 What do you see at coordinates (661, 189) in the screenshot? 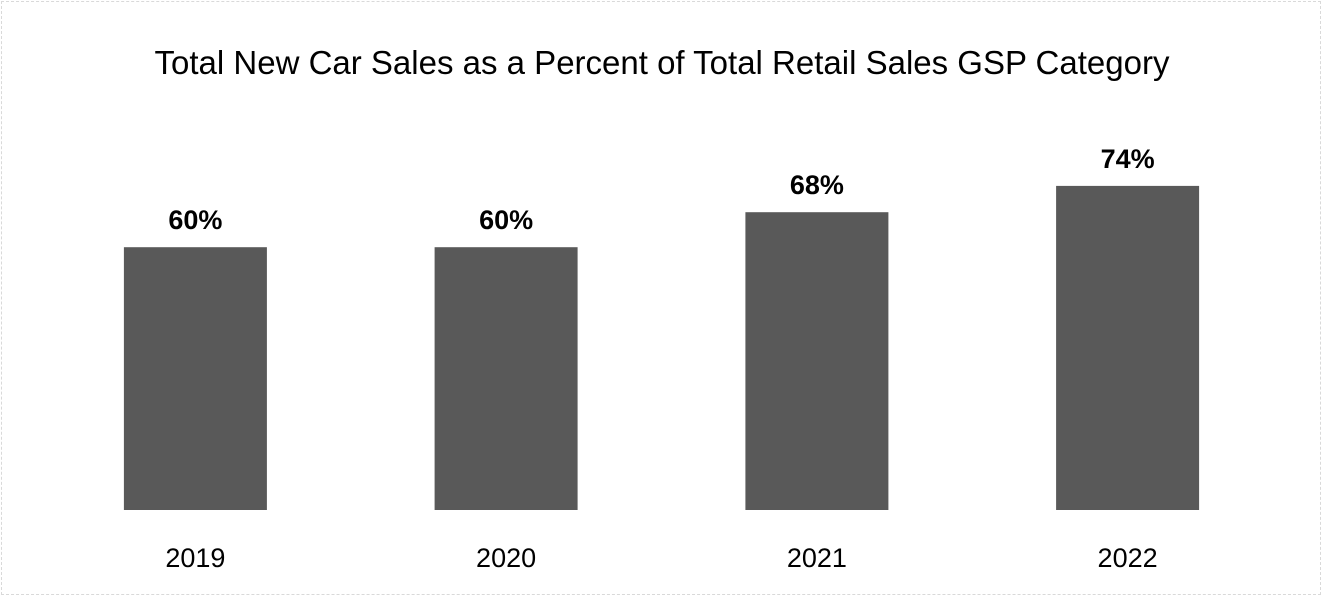
I see `data-labels-layer: 60% 60% 68% 74%` at bounding box center [661, 189].